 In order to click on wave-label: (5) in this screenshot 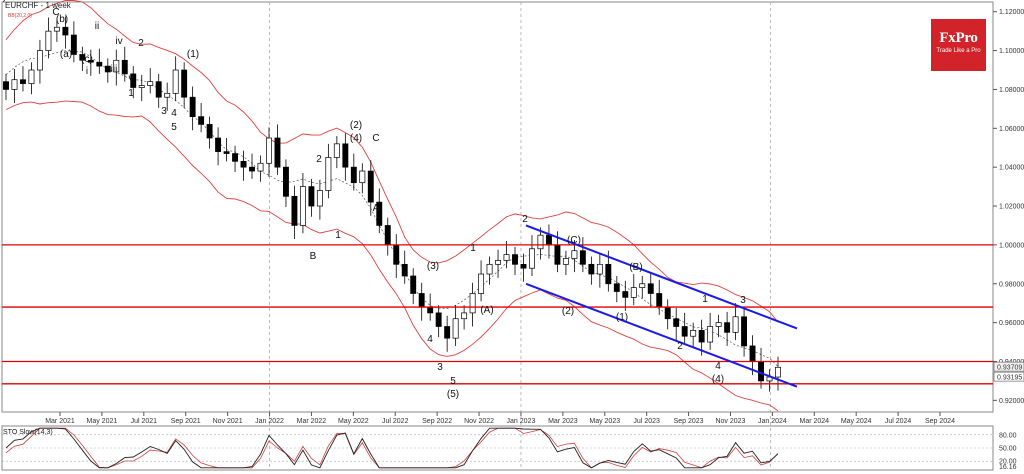, I will do `click(453, 394)`.